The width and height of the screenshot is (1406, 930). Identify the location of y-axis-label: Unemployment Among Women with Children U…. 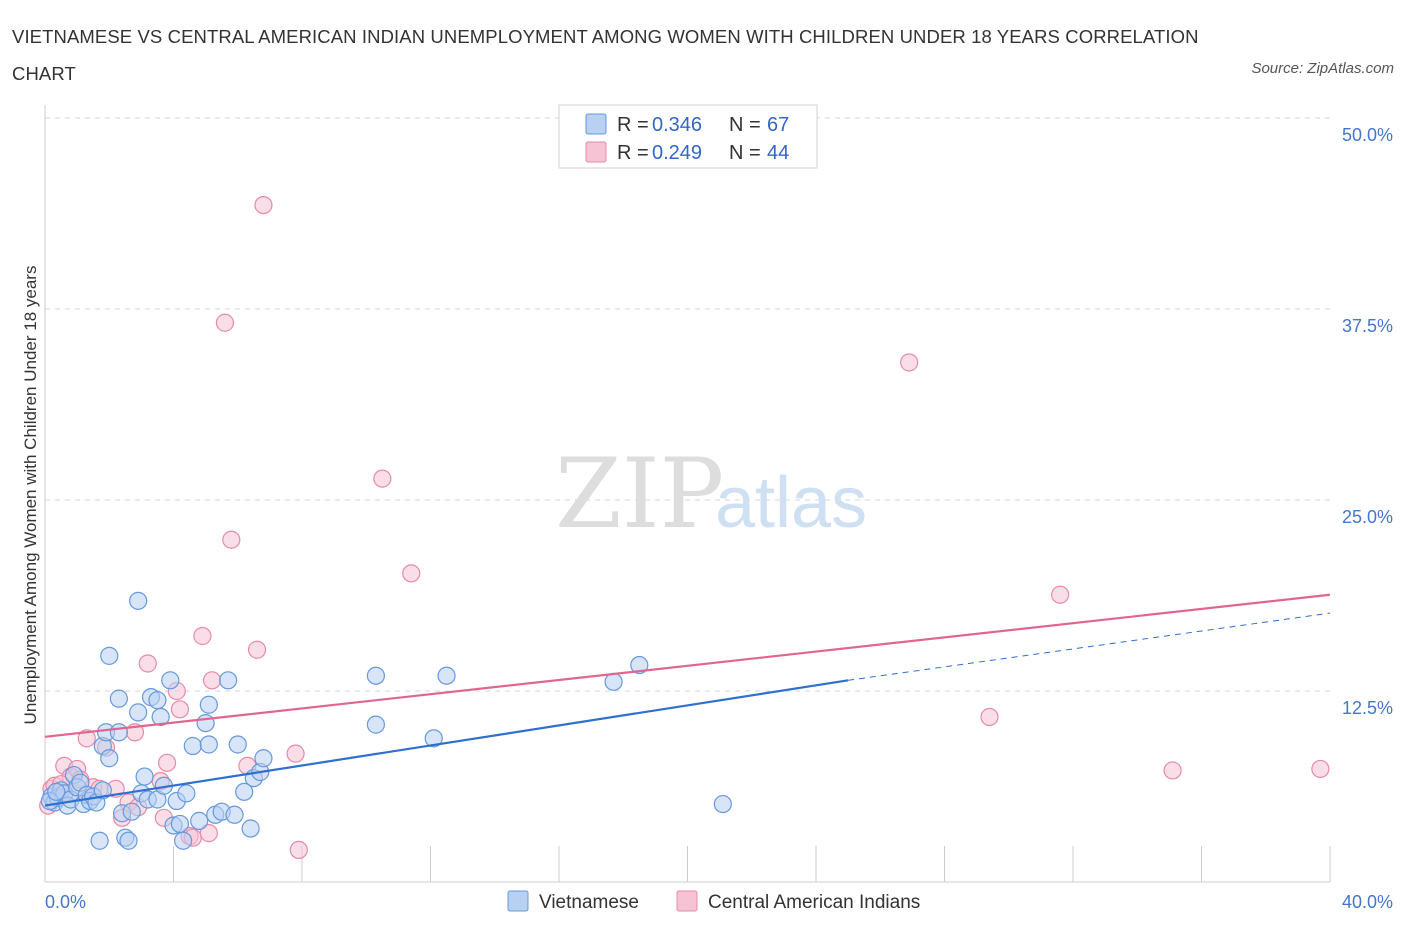
(30, 495).